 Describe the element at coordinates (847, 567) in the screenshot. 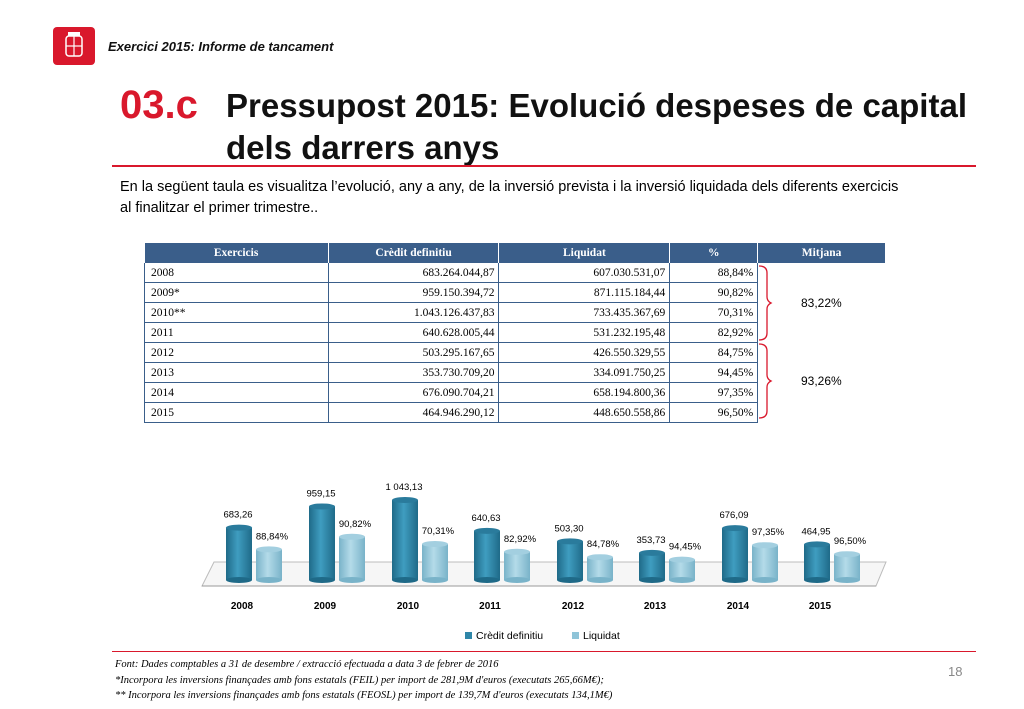

I see `bar-liquidat-2015` at that location.